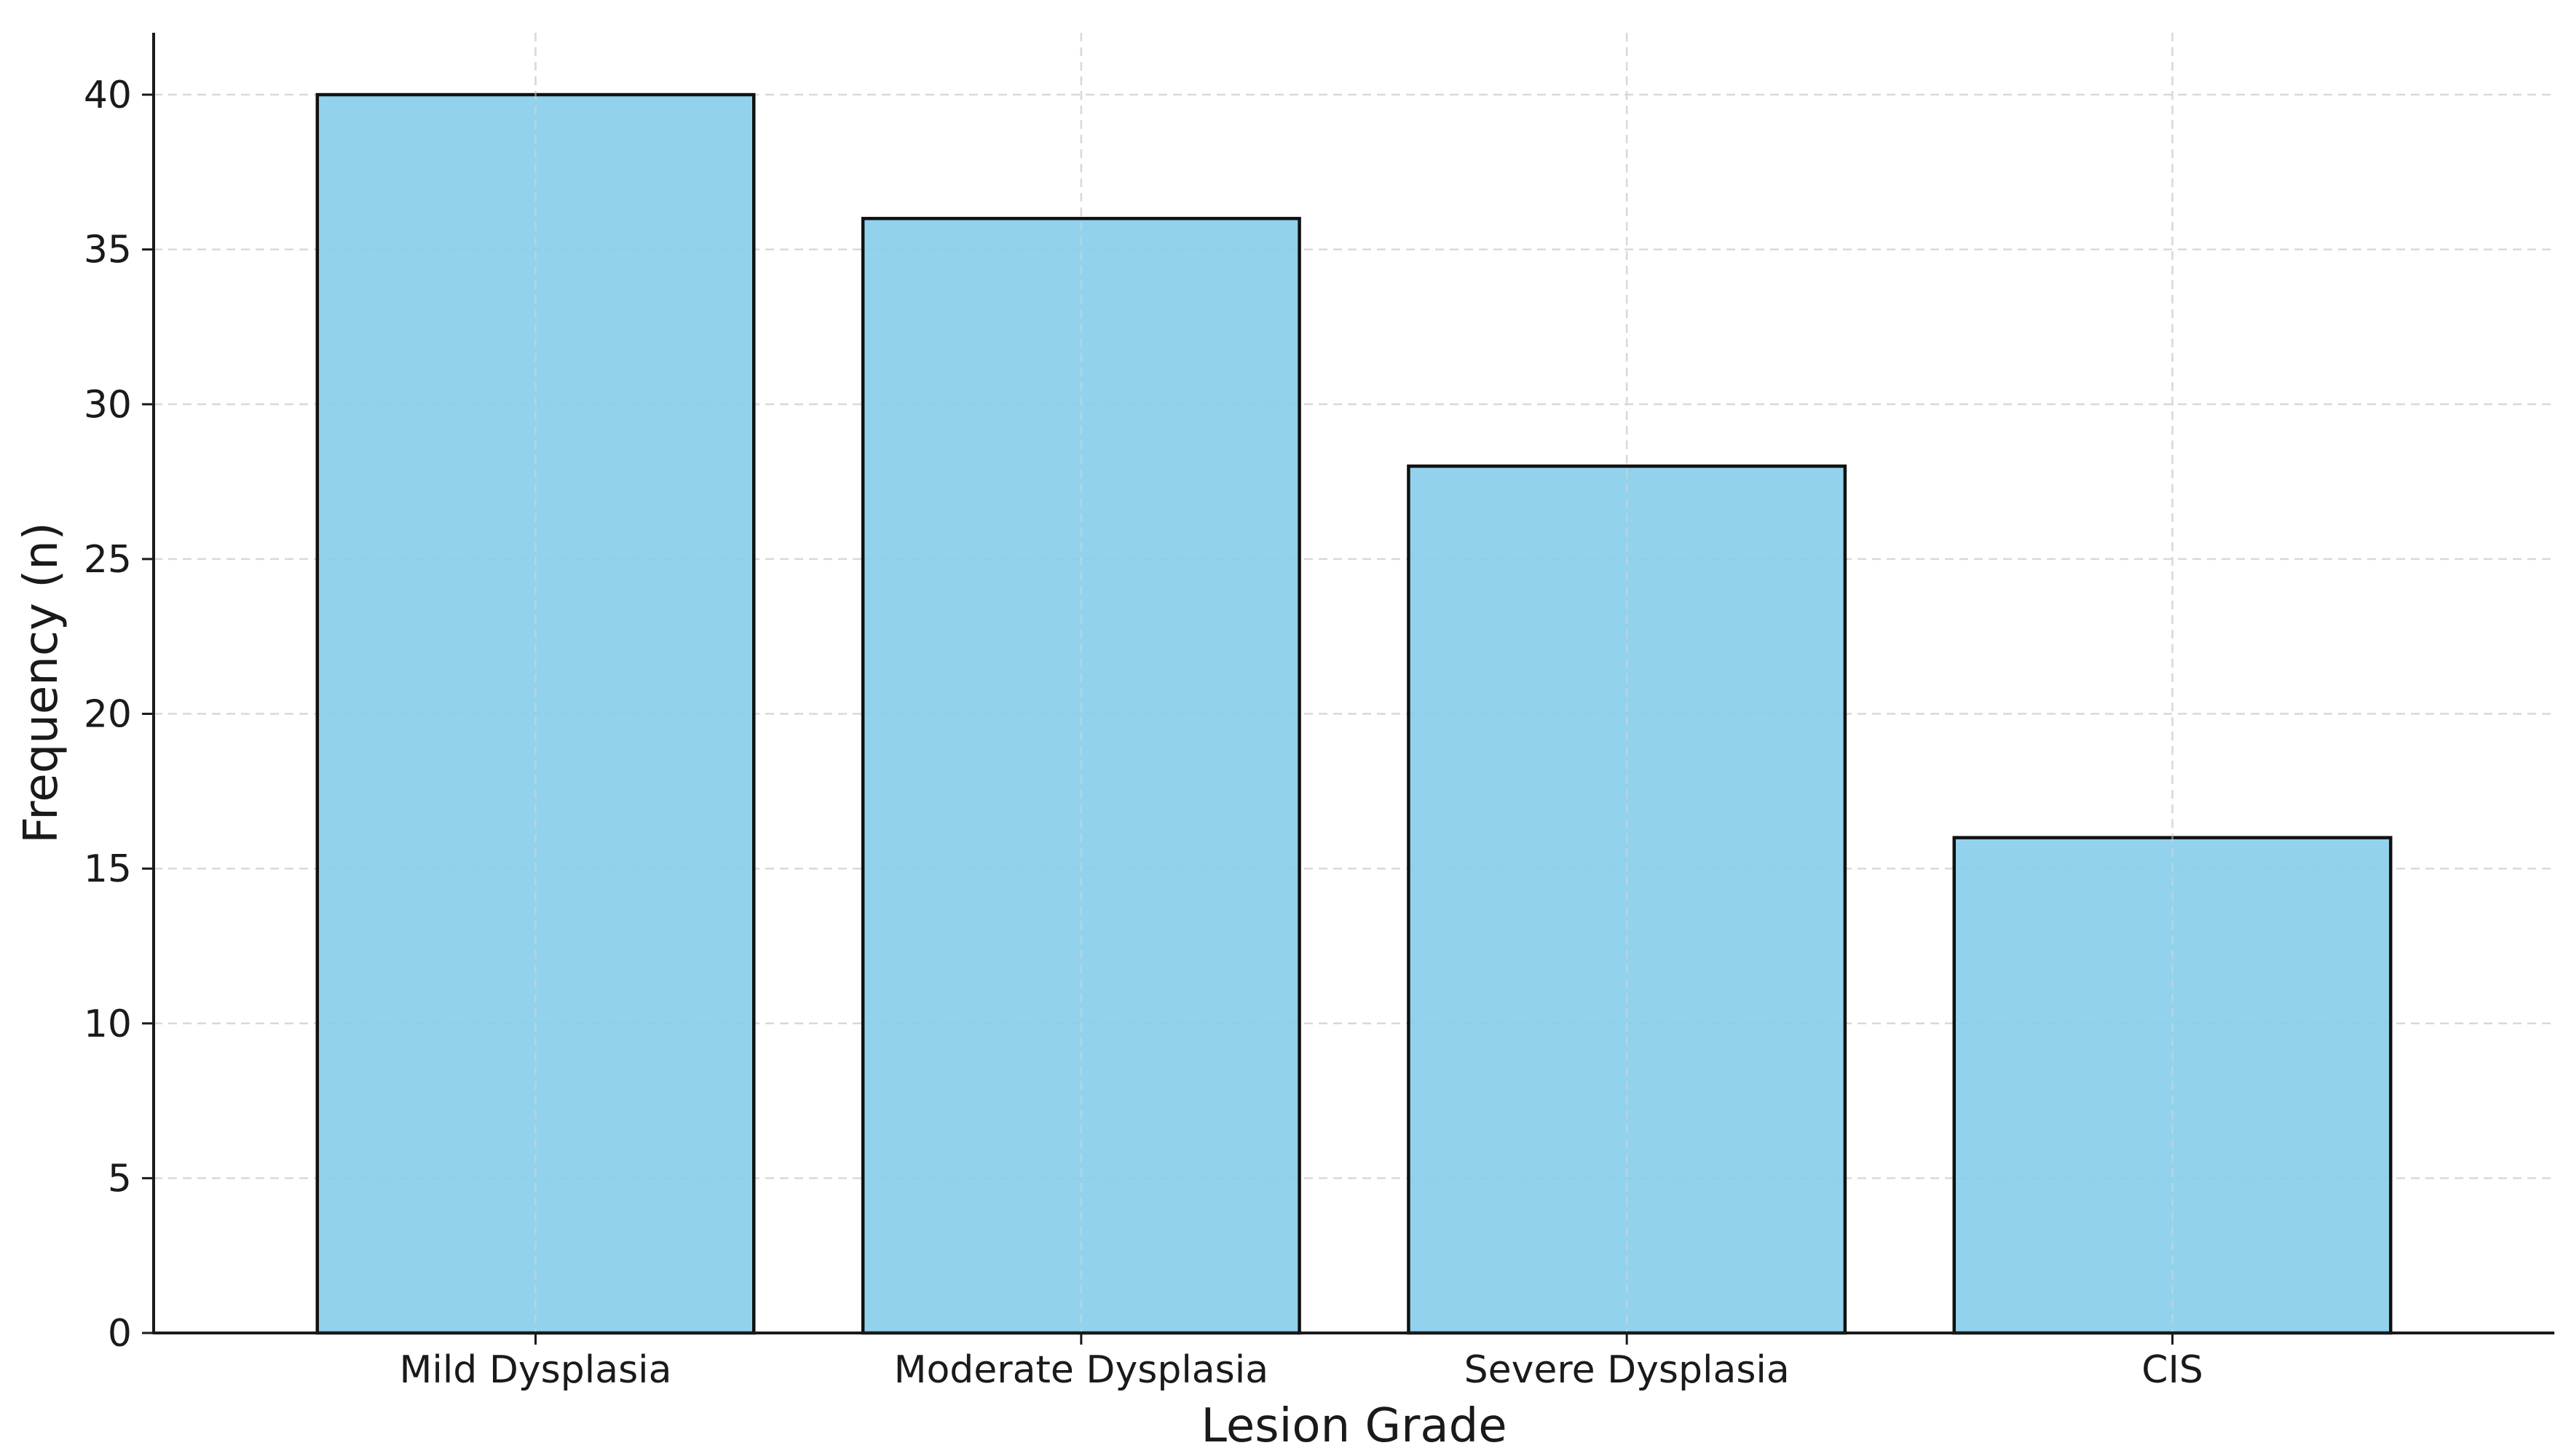 The image size is (2574, 1456). Describe the element at coordinates (1627, 1370) in the screenshot. I see `x-tick-label: Severe Dysplasia` at that location.